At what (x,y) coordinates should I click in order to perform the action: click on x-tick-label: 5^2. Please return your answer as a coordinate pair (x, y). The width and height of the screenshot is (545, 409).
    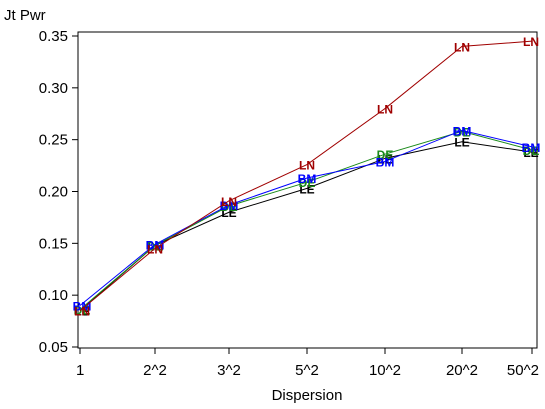
    Looking at the image, I should click on (307, 370).